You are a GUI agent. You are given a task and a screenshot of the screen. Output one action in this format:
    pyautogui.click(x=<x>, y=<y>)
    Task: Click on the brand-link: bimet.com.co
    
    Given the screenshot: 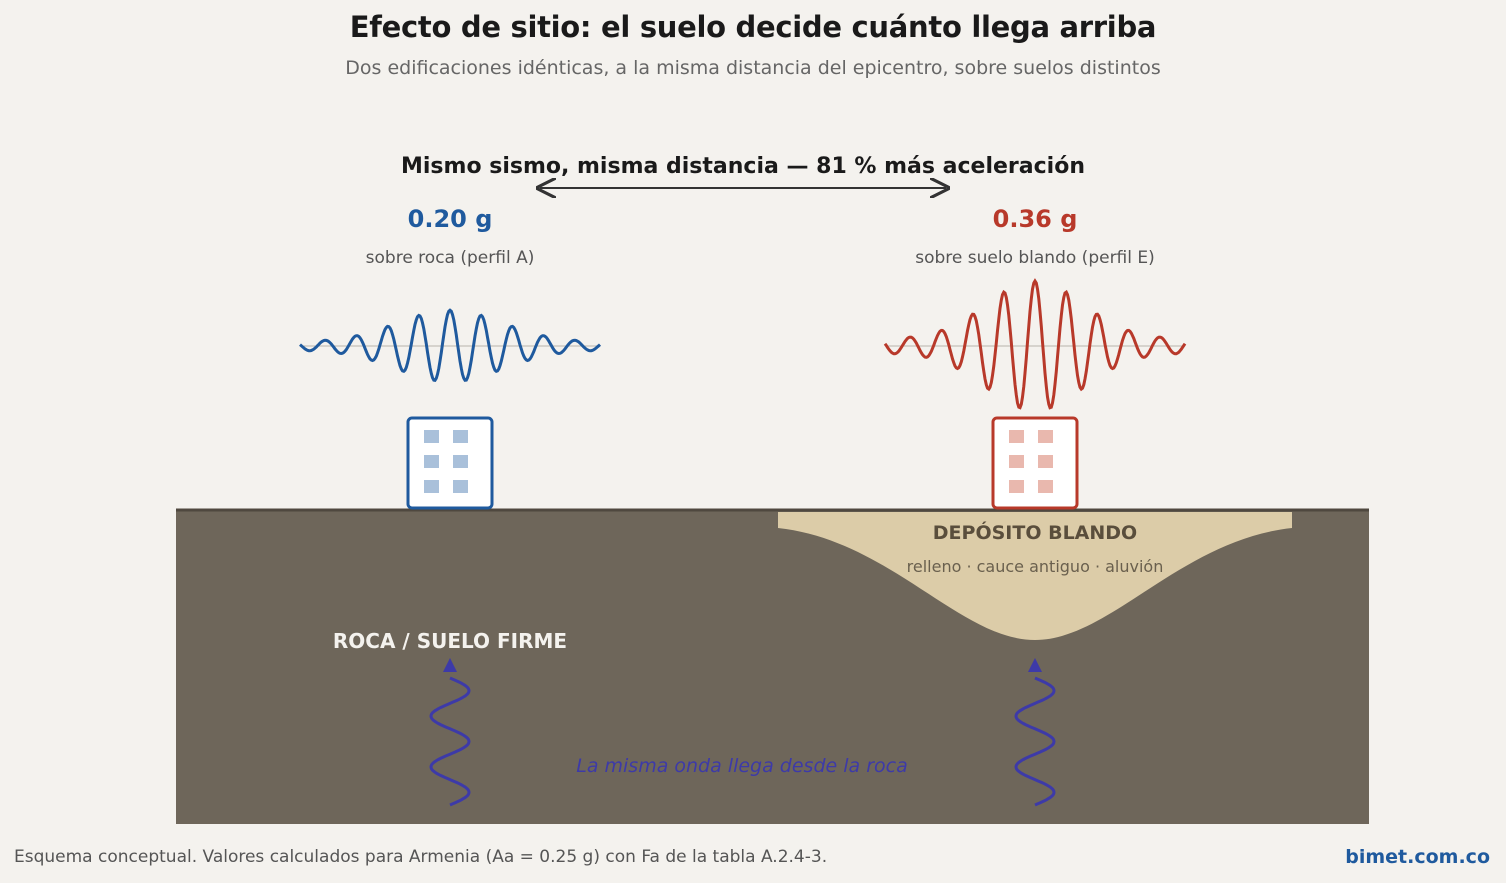 What is the action you would take?
    pyautogui.click(x=1417, y=857)
    